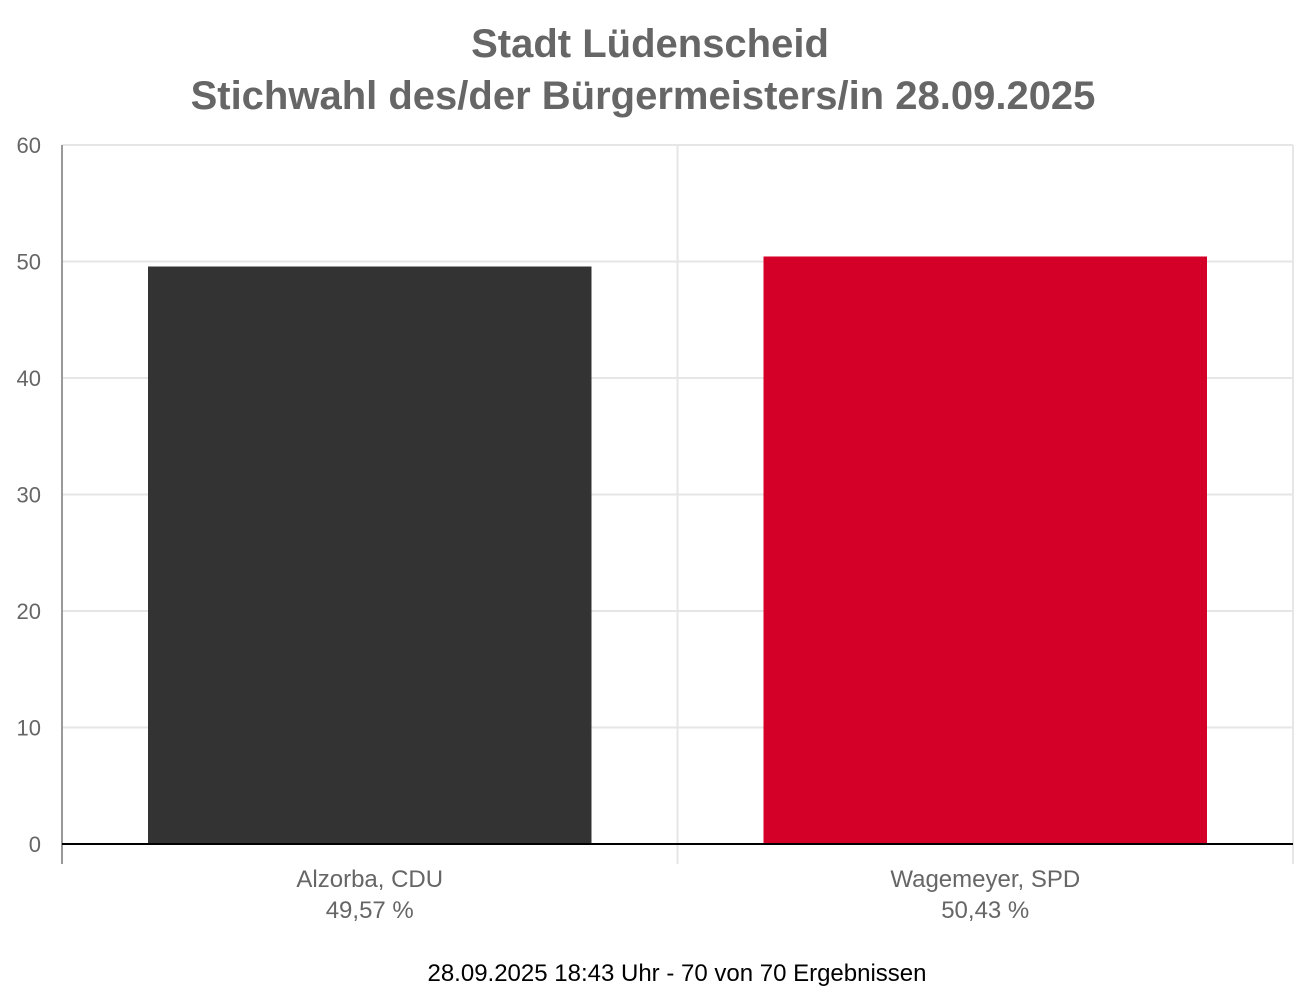  I want to click on x-tick-label-2: Wagemeyer, SPD, so click(985, 879).